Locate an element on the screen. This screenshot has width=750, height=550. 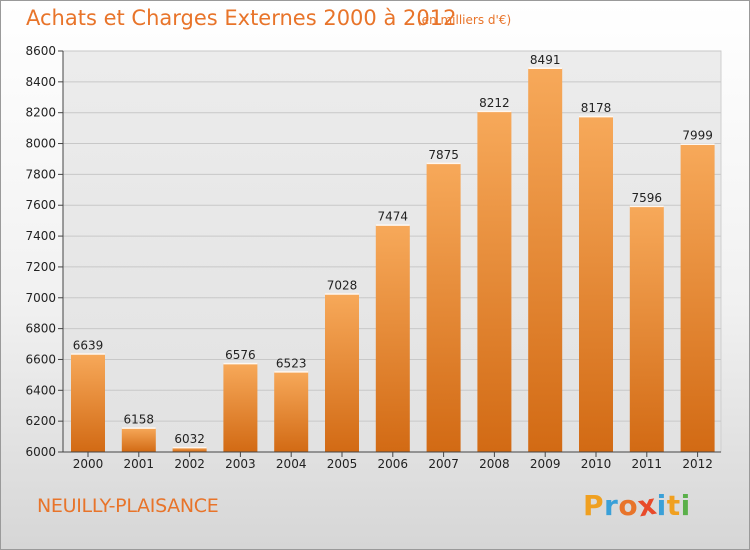
logo-letter: t is located at coordinates (673, 505).